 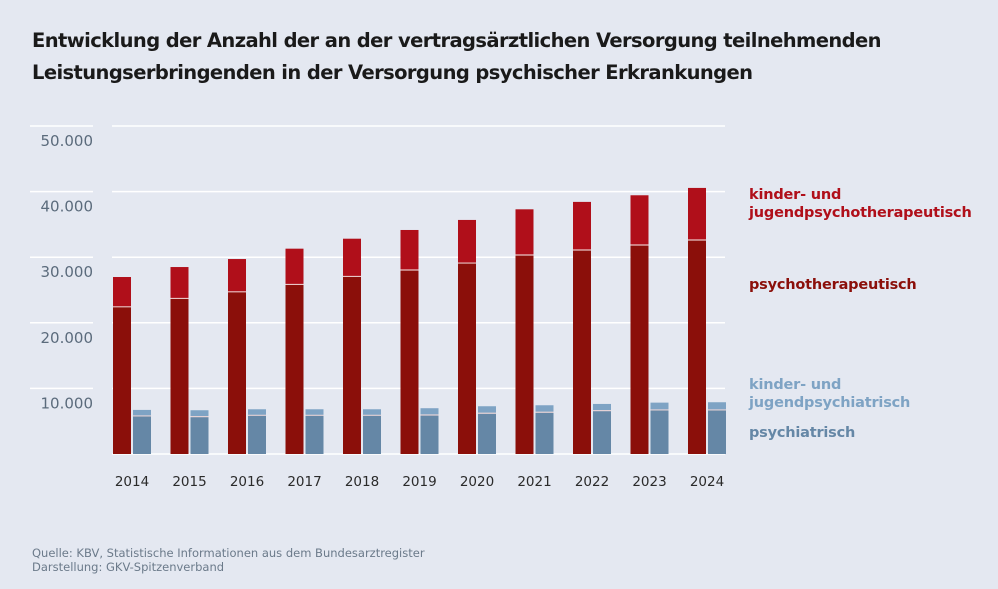 What do you see at coordinates (592, 482) in the screenshot?
I see `x-tick-label: 2022` at bounding box center [592, 482].